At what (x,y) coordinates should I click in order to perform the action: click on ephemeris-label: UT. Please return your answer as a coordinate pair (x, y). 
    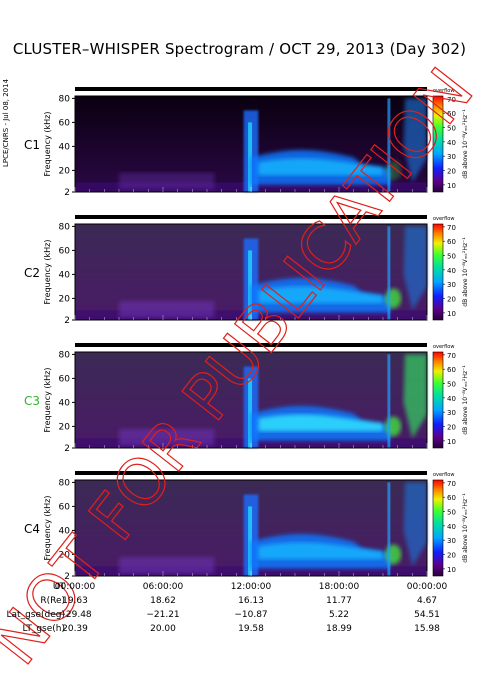
    Looking at the image, I should click on (58, 587).